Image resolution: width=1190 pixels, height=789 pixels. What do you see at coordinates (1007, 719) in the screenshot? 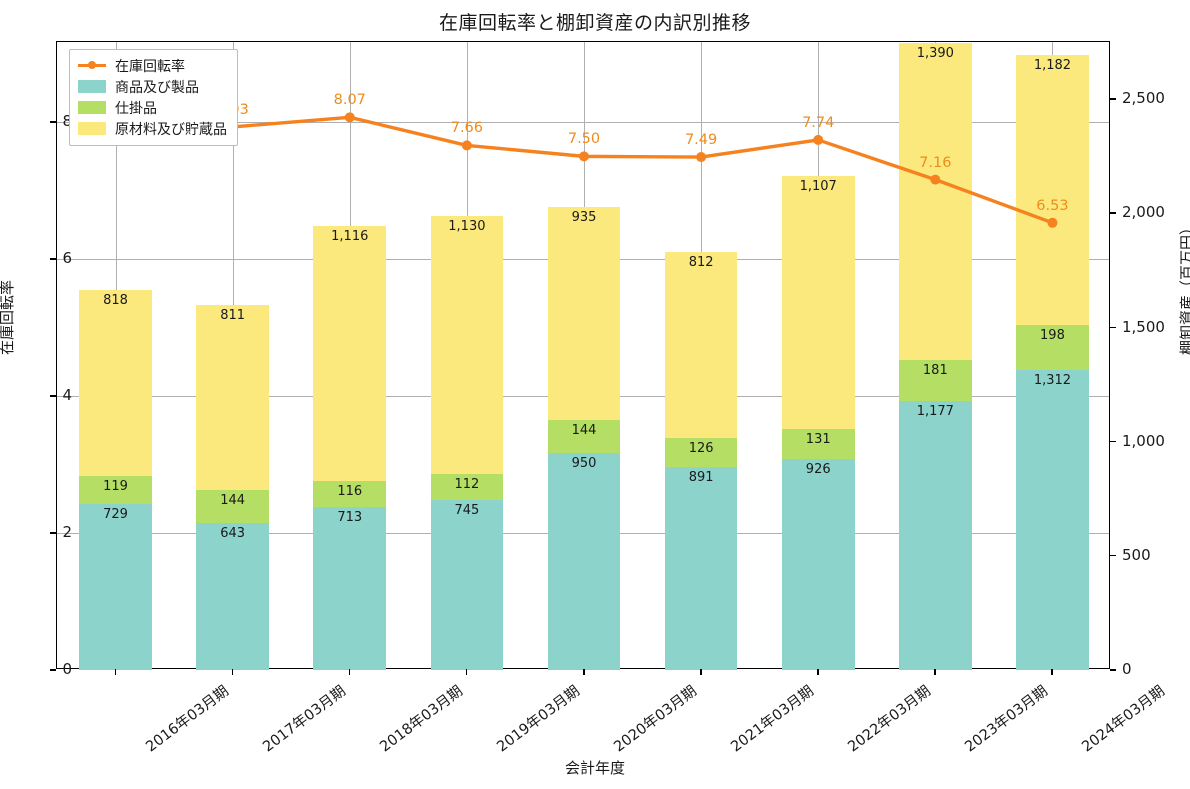
I see `x-axis-tick-label: 2023年03月期` at bounding box center [1007, 719].